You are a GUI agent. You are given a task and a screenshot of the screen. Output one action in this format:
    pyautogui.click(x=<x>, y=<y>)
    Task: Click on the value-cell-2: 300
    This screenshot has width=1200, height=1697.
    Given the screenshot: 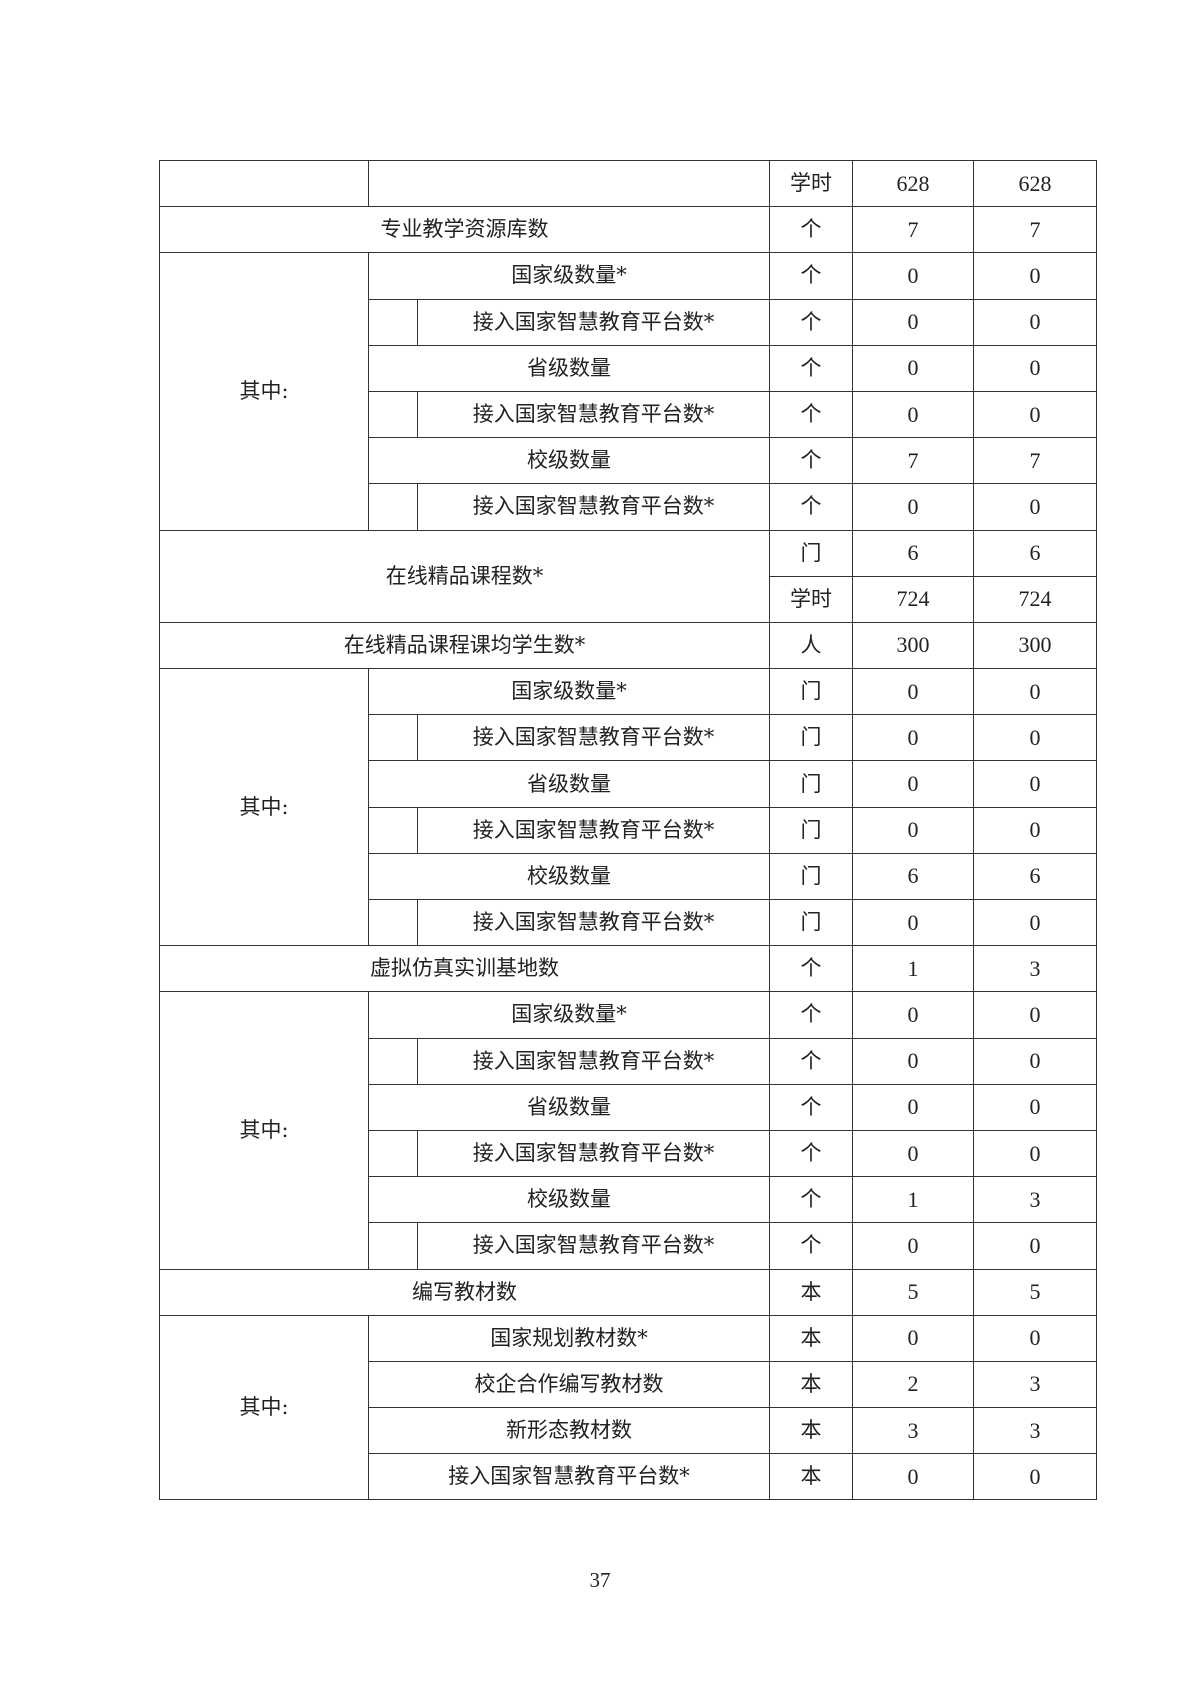 What is the action you would take?
    pyautogui.click(x=1035, y=645)
    